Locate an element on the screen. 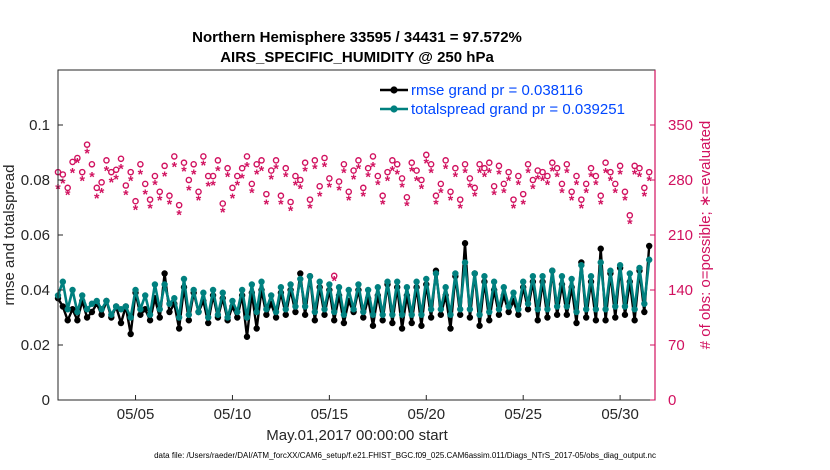 Image resolution: width=830 pixels, height=470 pixels. legend-rmse-marker is located at coordinates (394, 90).